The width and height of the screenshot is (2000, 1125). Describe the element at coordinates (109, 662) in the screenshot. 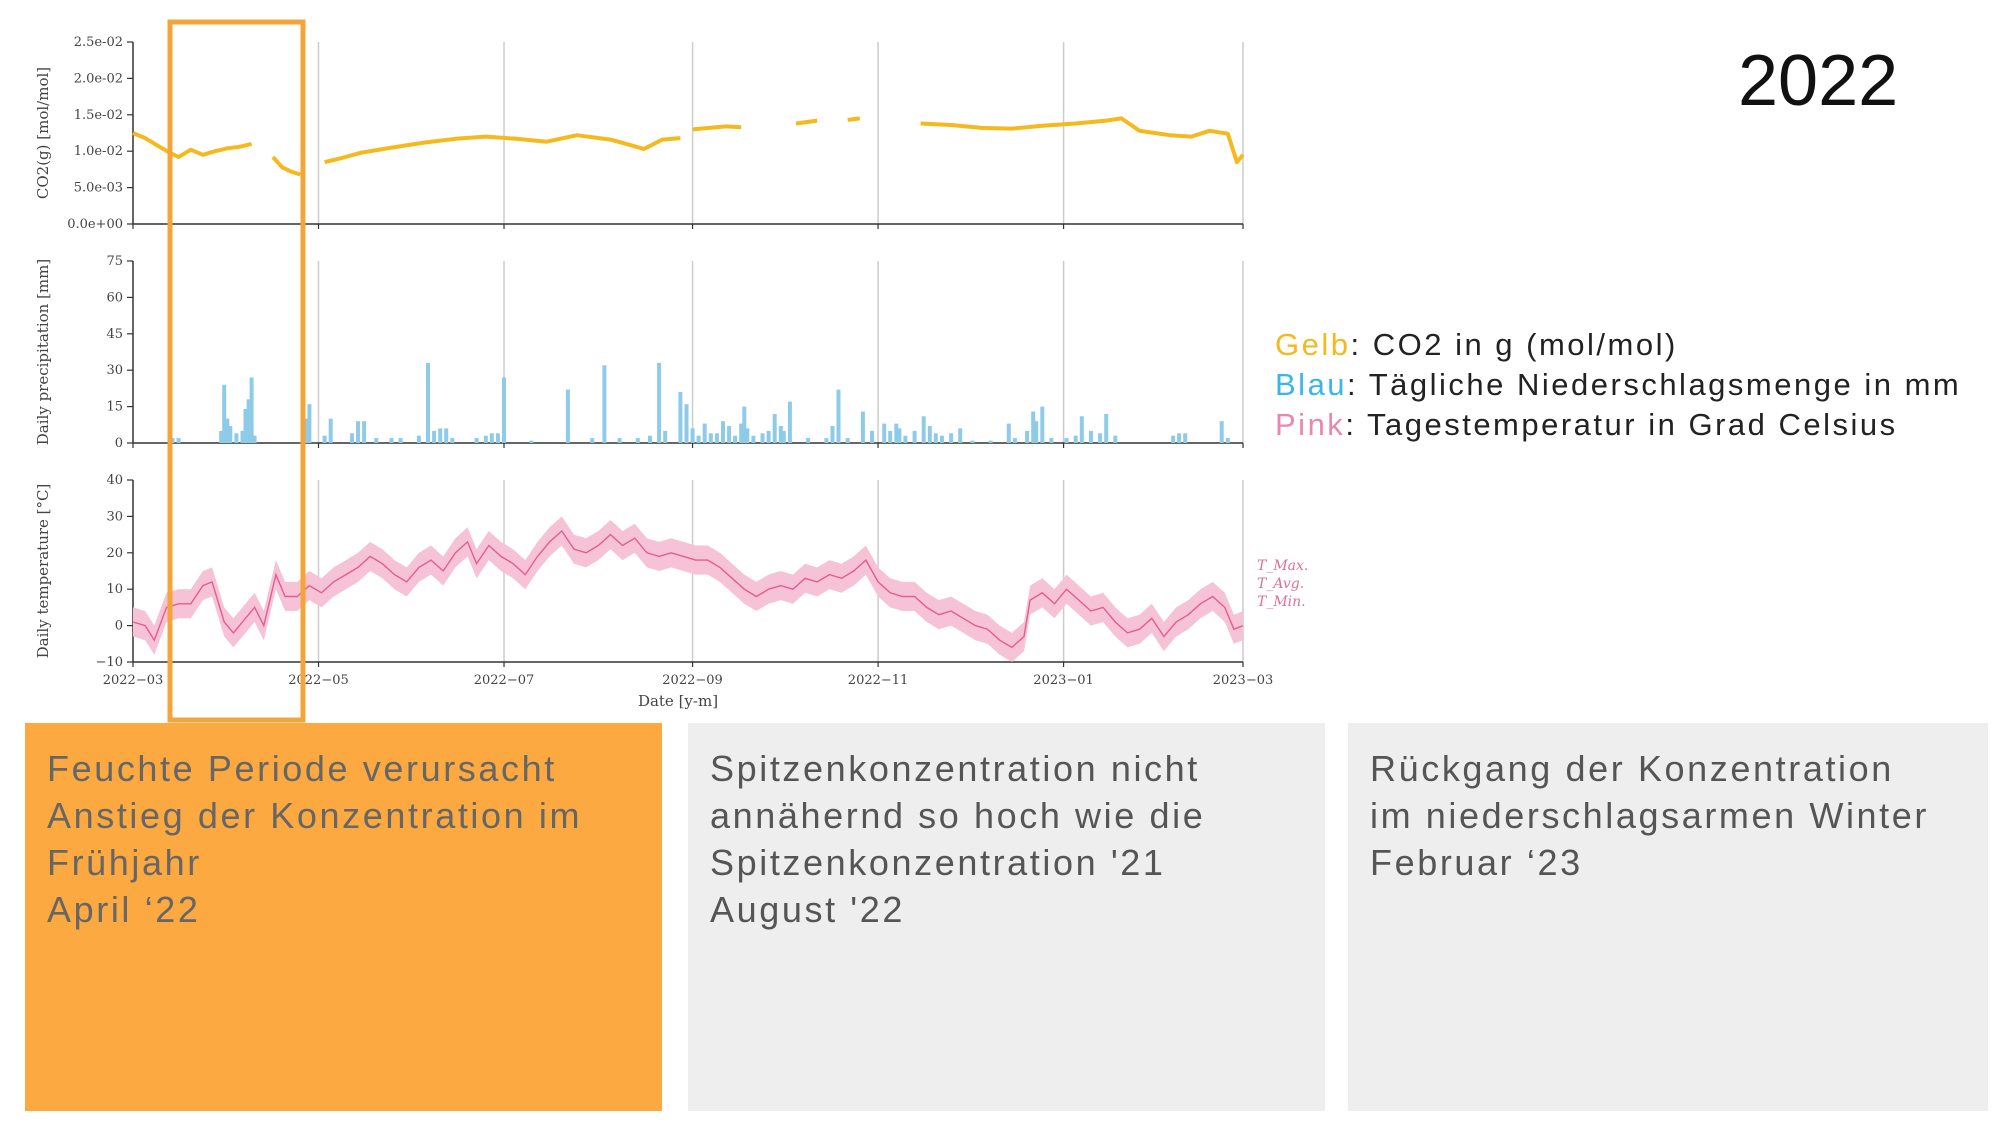

I see `y-tick-label: −10` at that location.